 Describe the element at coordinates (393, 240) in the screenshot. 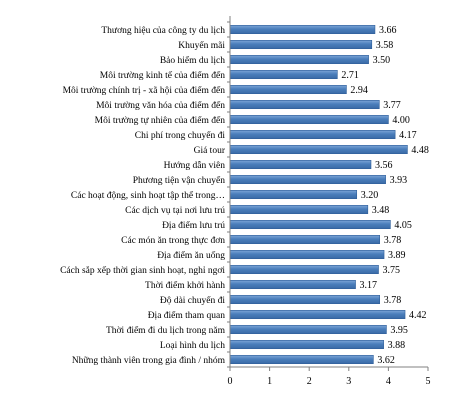

I see `value-label-14: 3.78` at that location.